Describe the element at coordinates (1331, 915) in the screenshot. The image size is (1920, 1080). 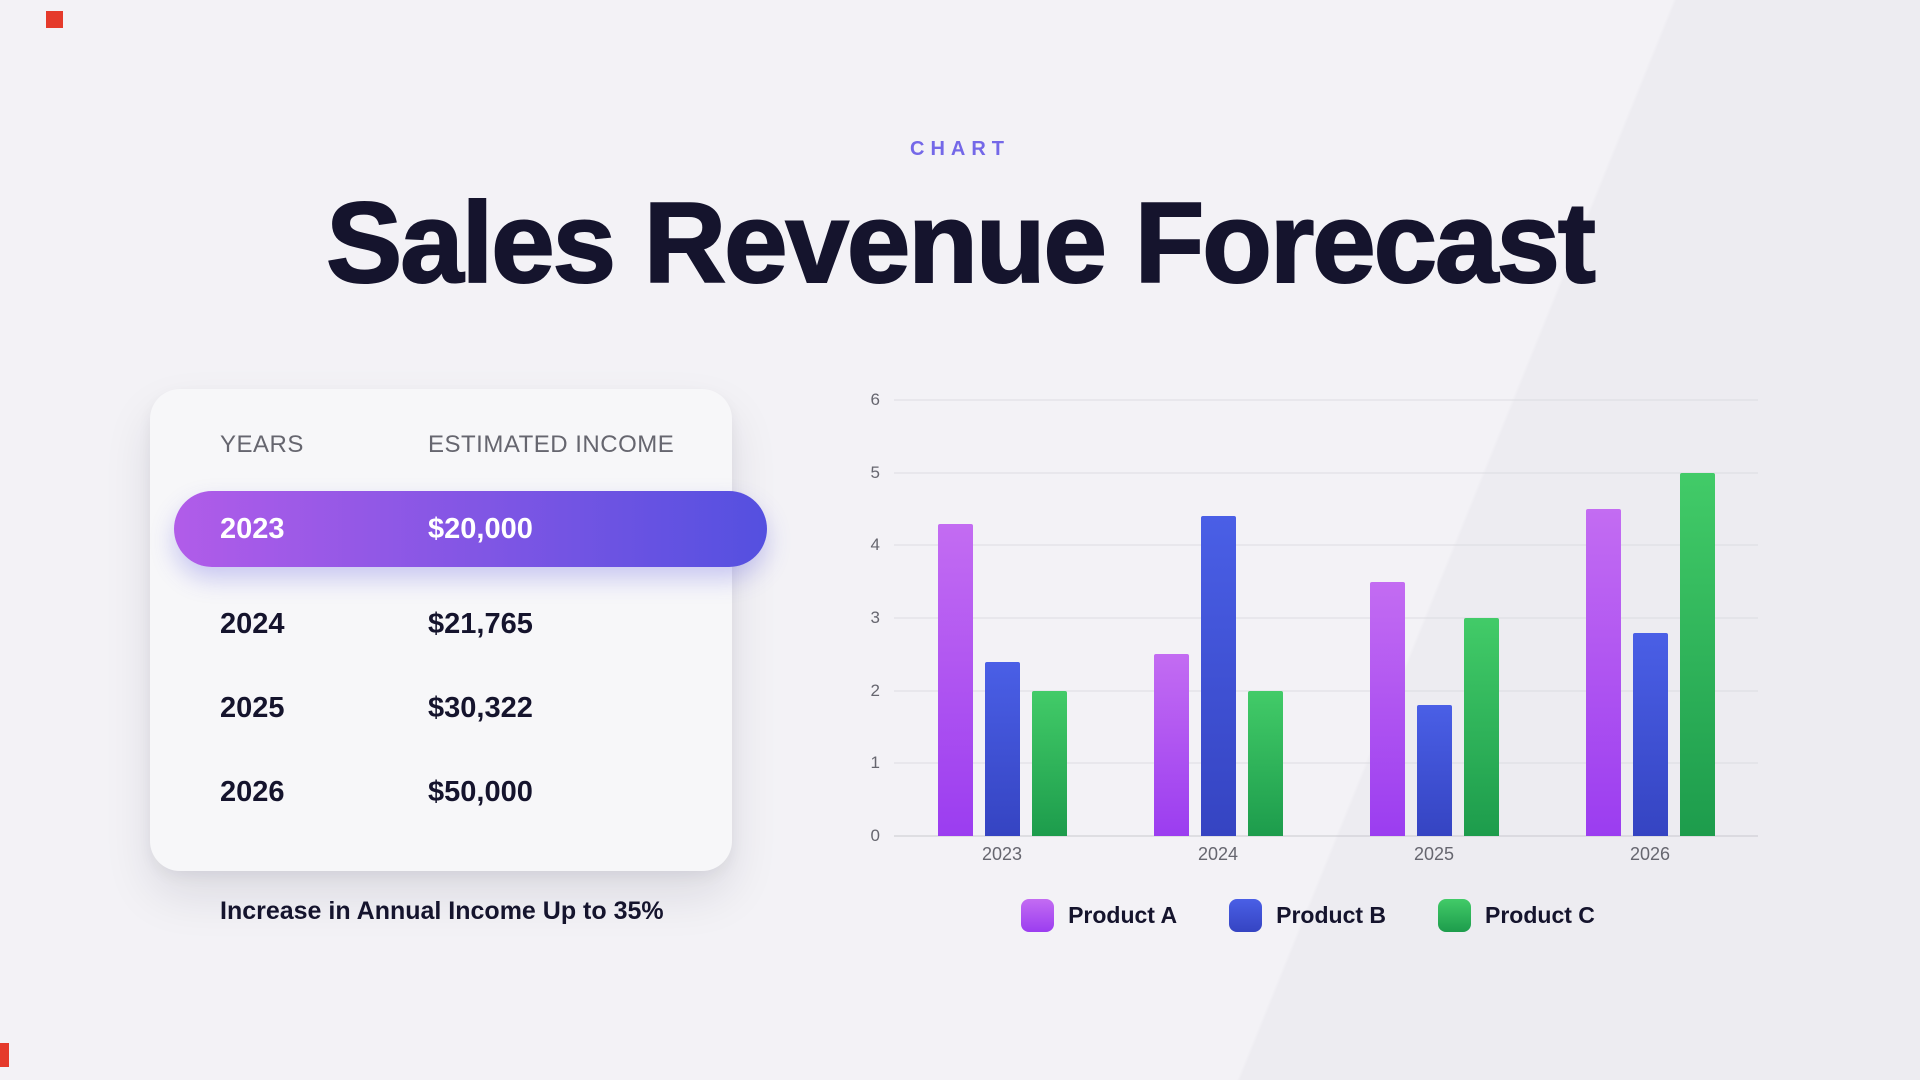
I see `legend-label: Product B` at that location.